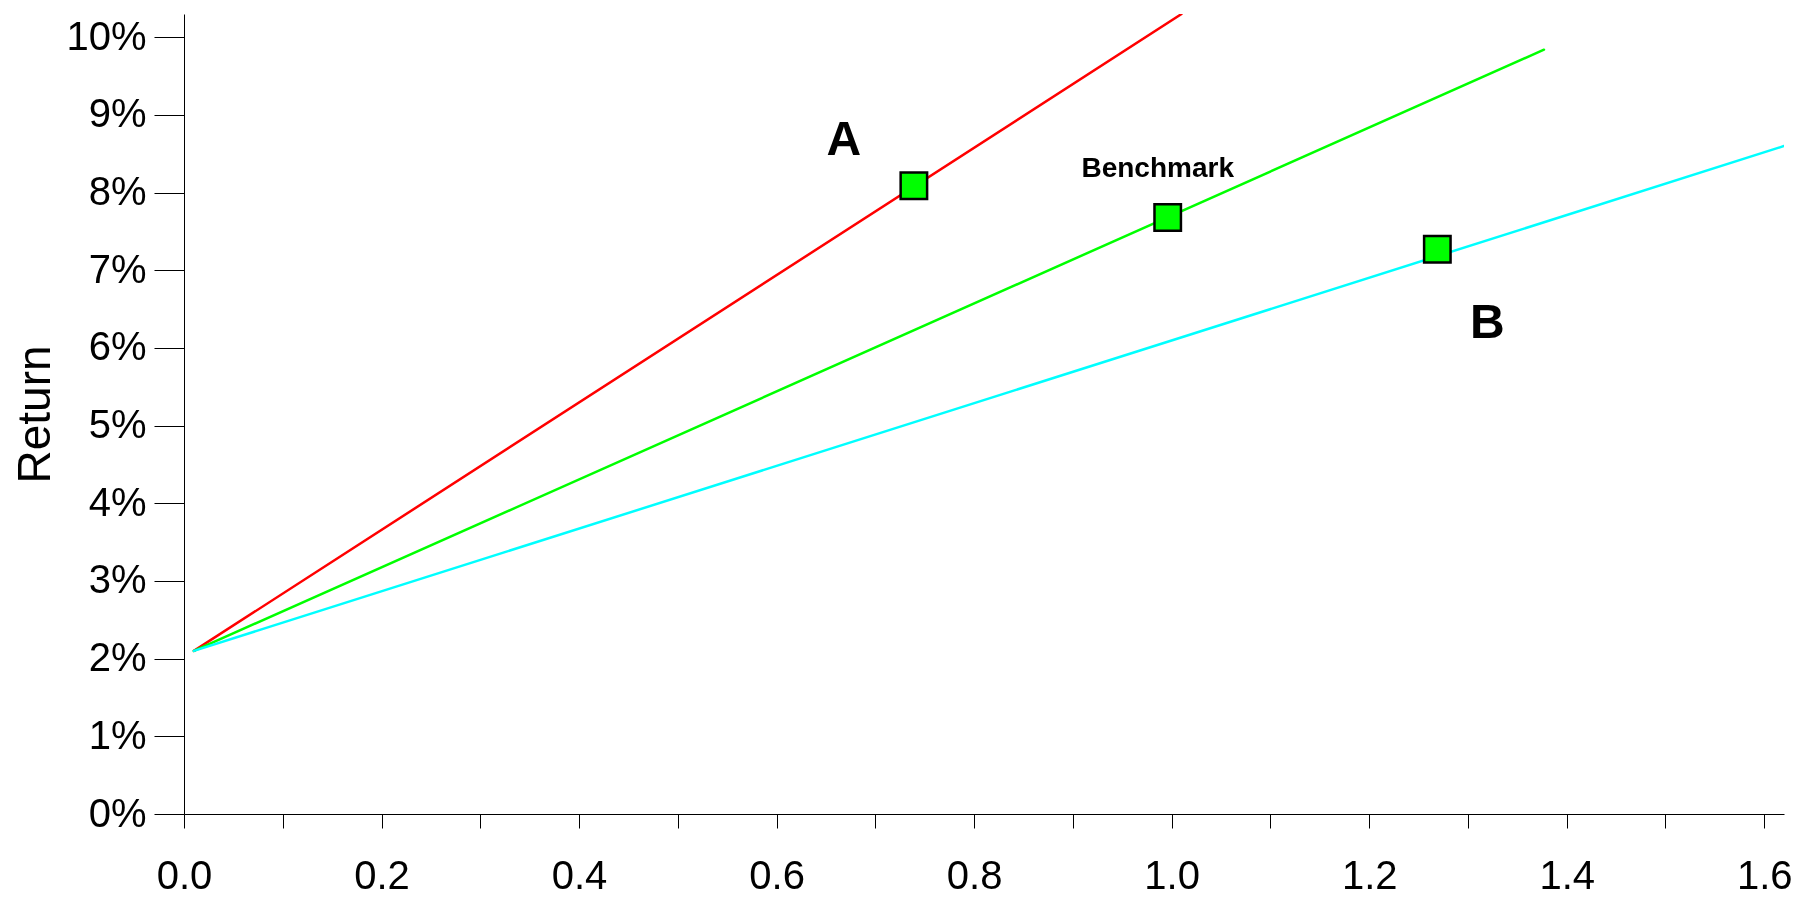 The image size is (1818, 899). Describe the element at coordinates (117, 346) in the screenshot. I see `y-tick-label: 6%` at that location.